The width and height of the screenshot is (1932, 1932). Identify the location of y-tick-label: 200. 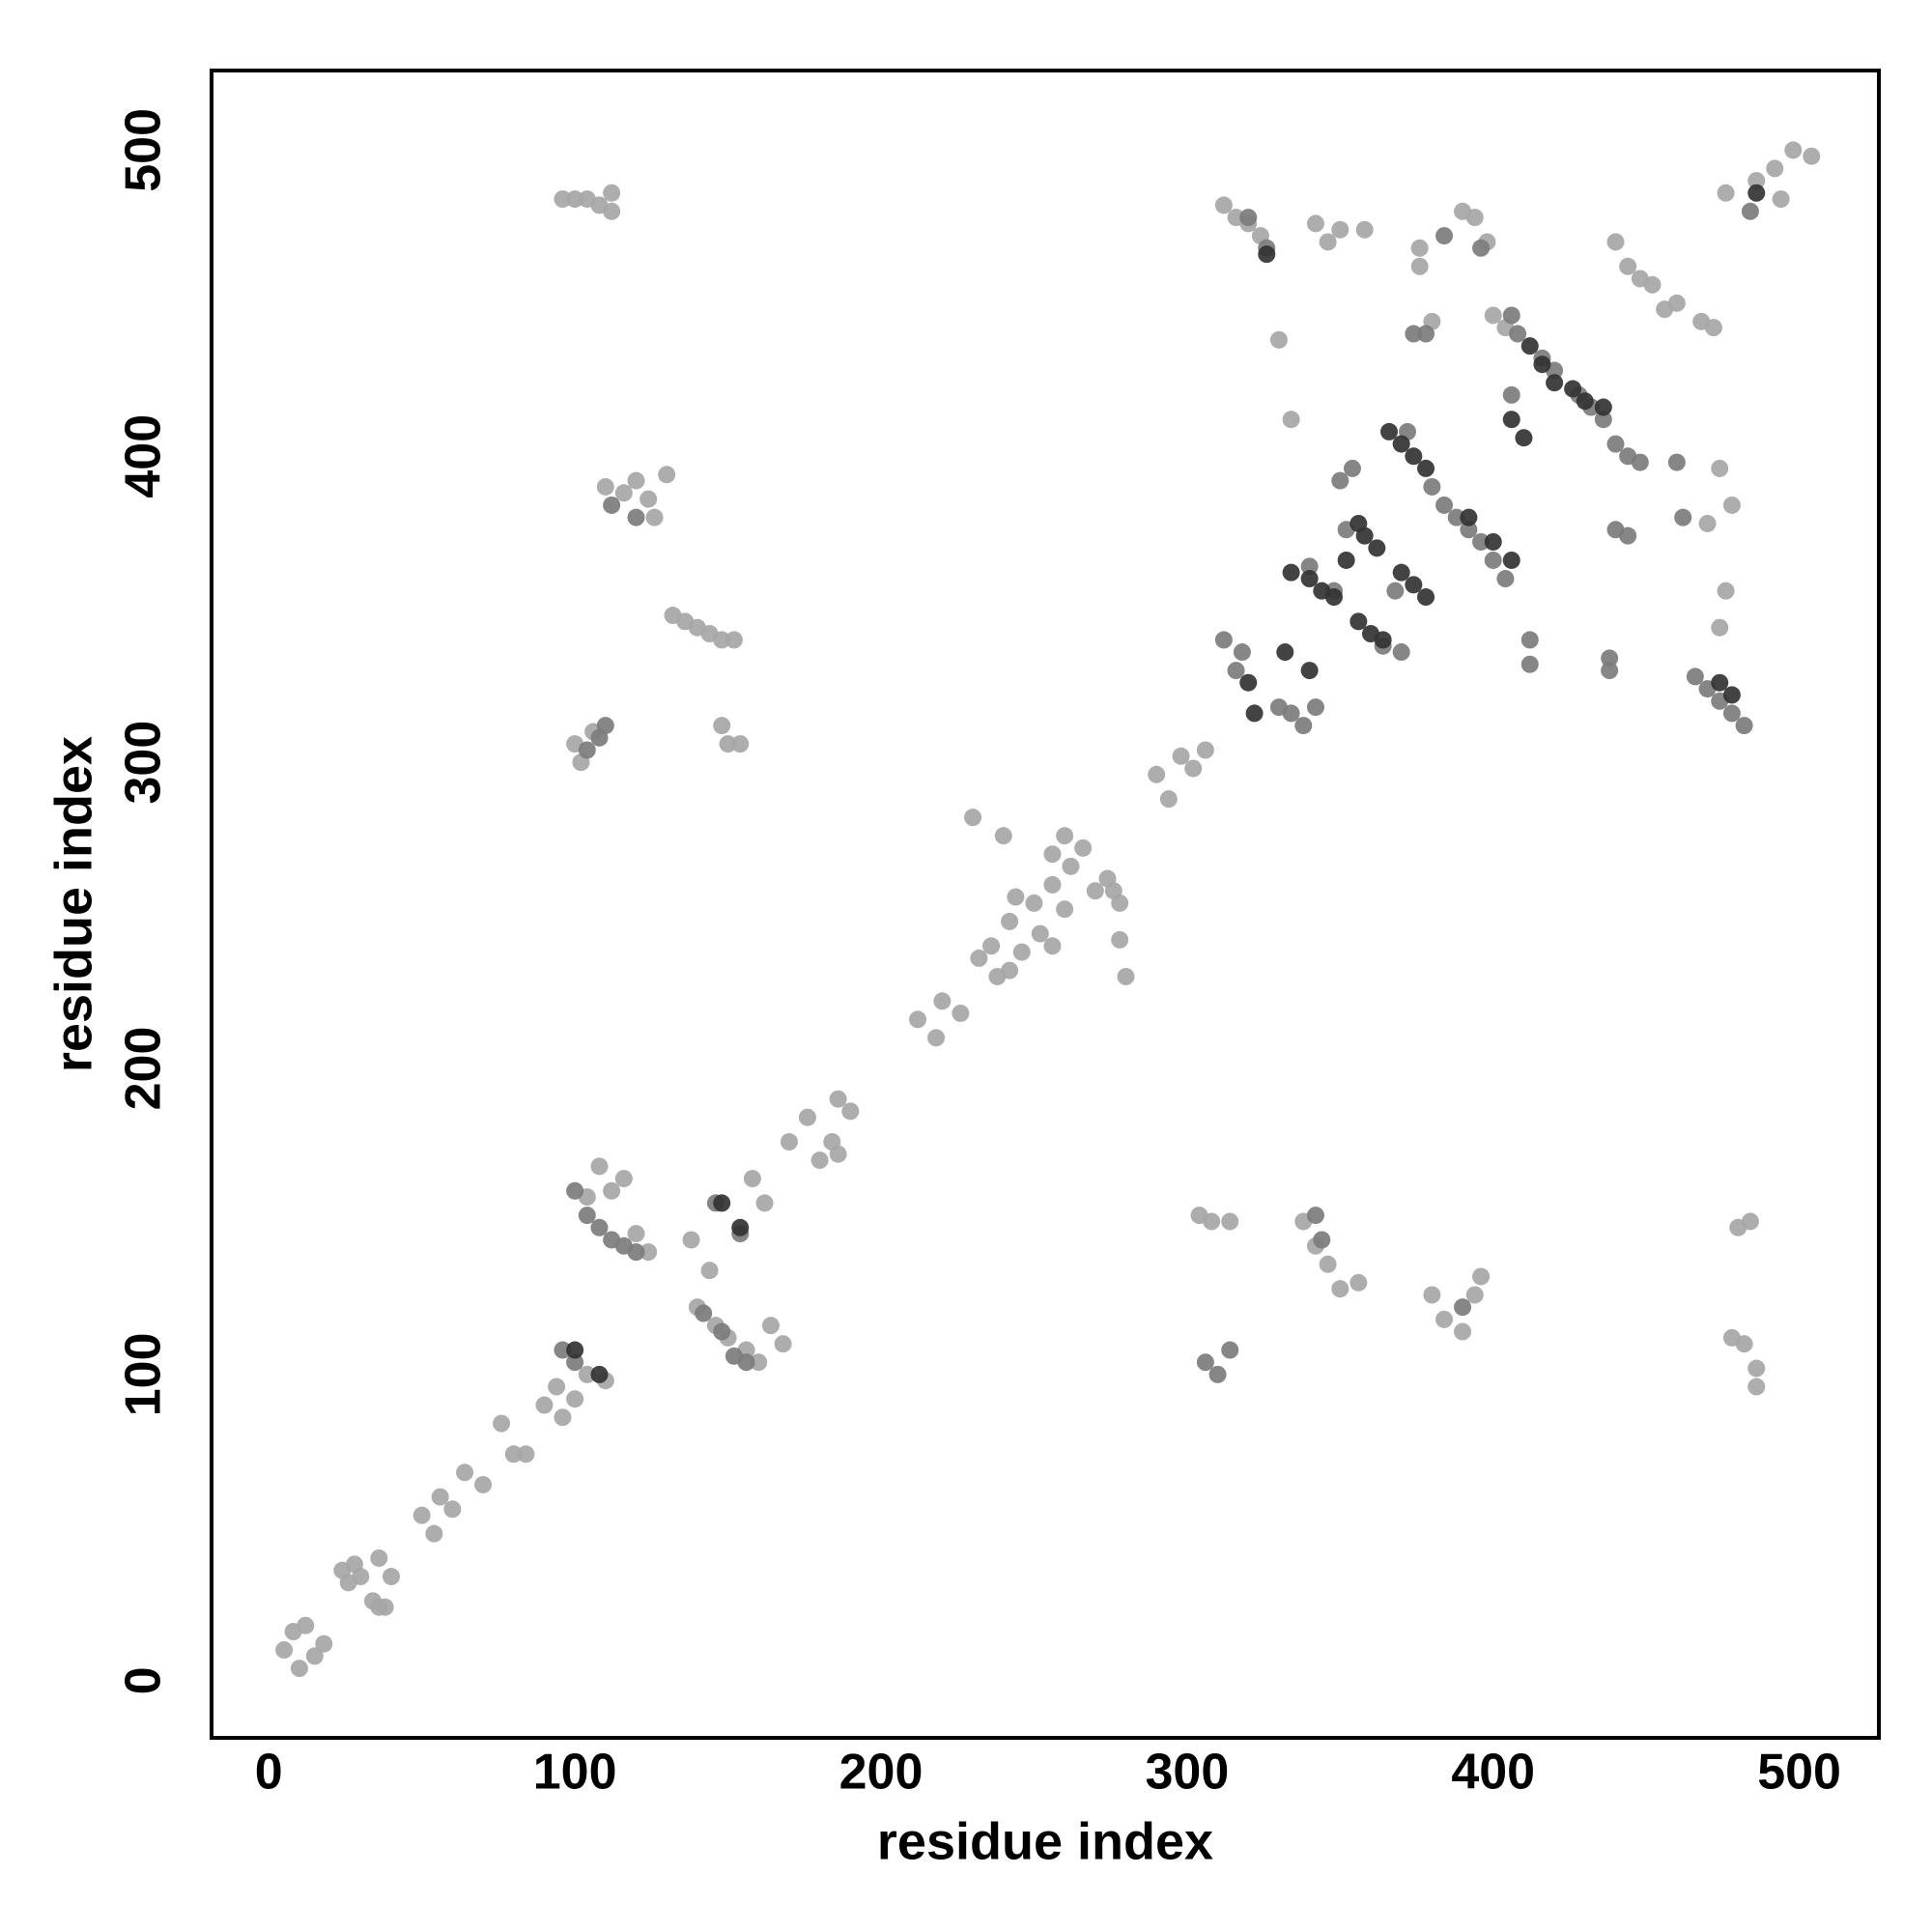
(144, 1069).